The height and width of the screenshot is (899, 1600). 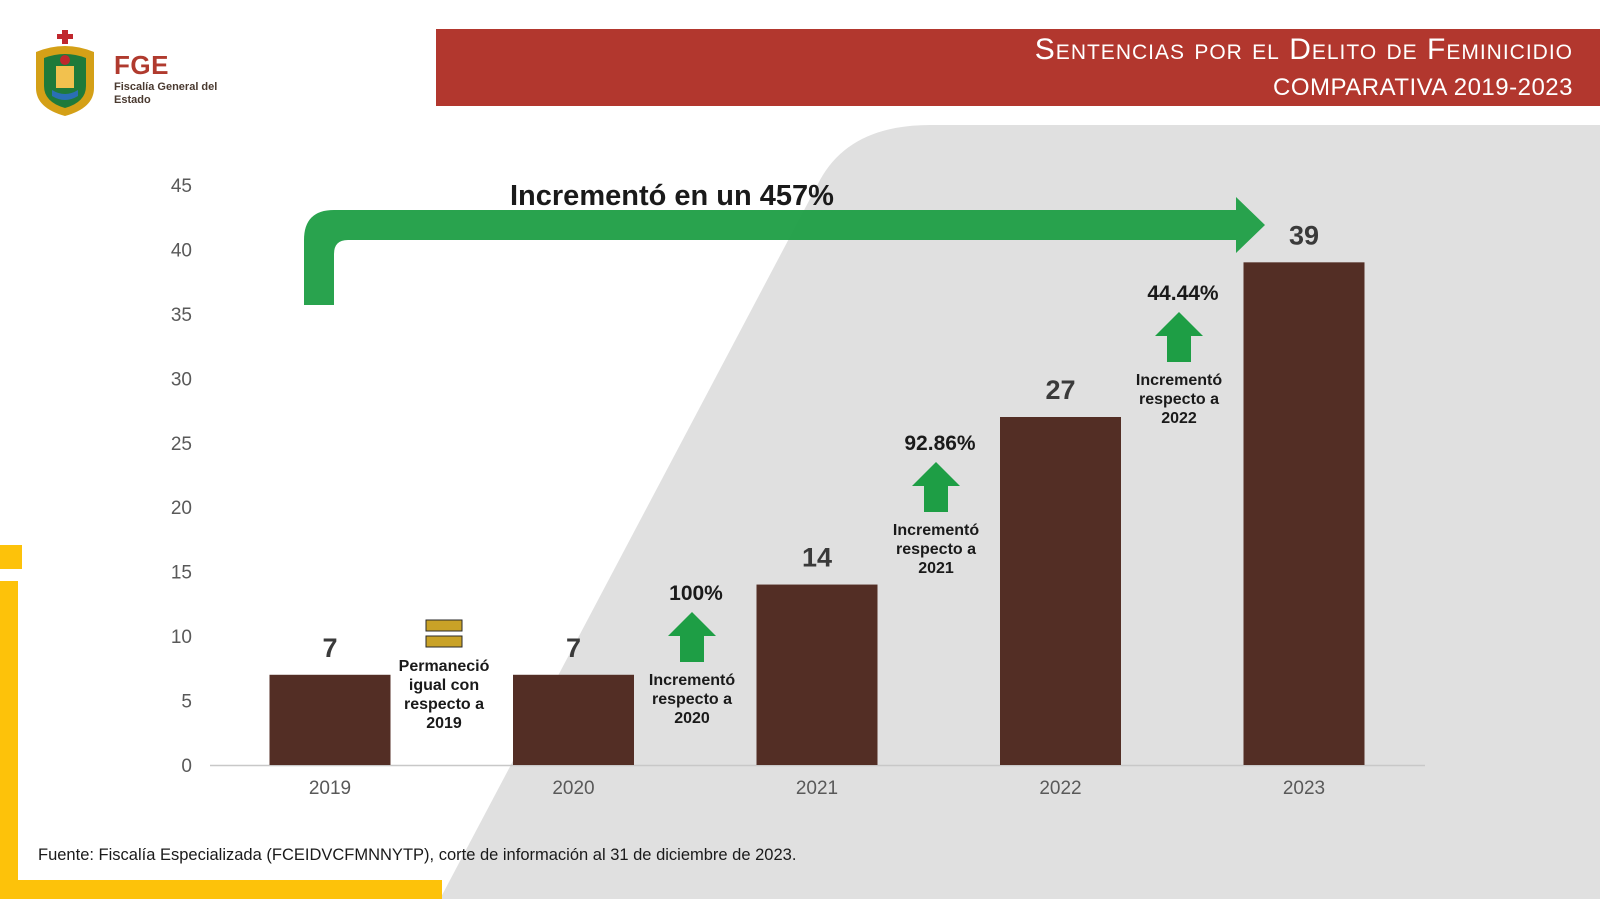 What do you see at coordinates (186, 702) in the screenshot?
I see `y-tick-label: 5` at bounding box center [186, 702].